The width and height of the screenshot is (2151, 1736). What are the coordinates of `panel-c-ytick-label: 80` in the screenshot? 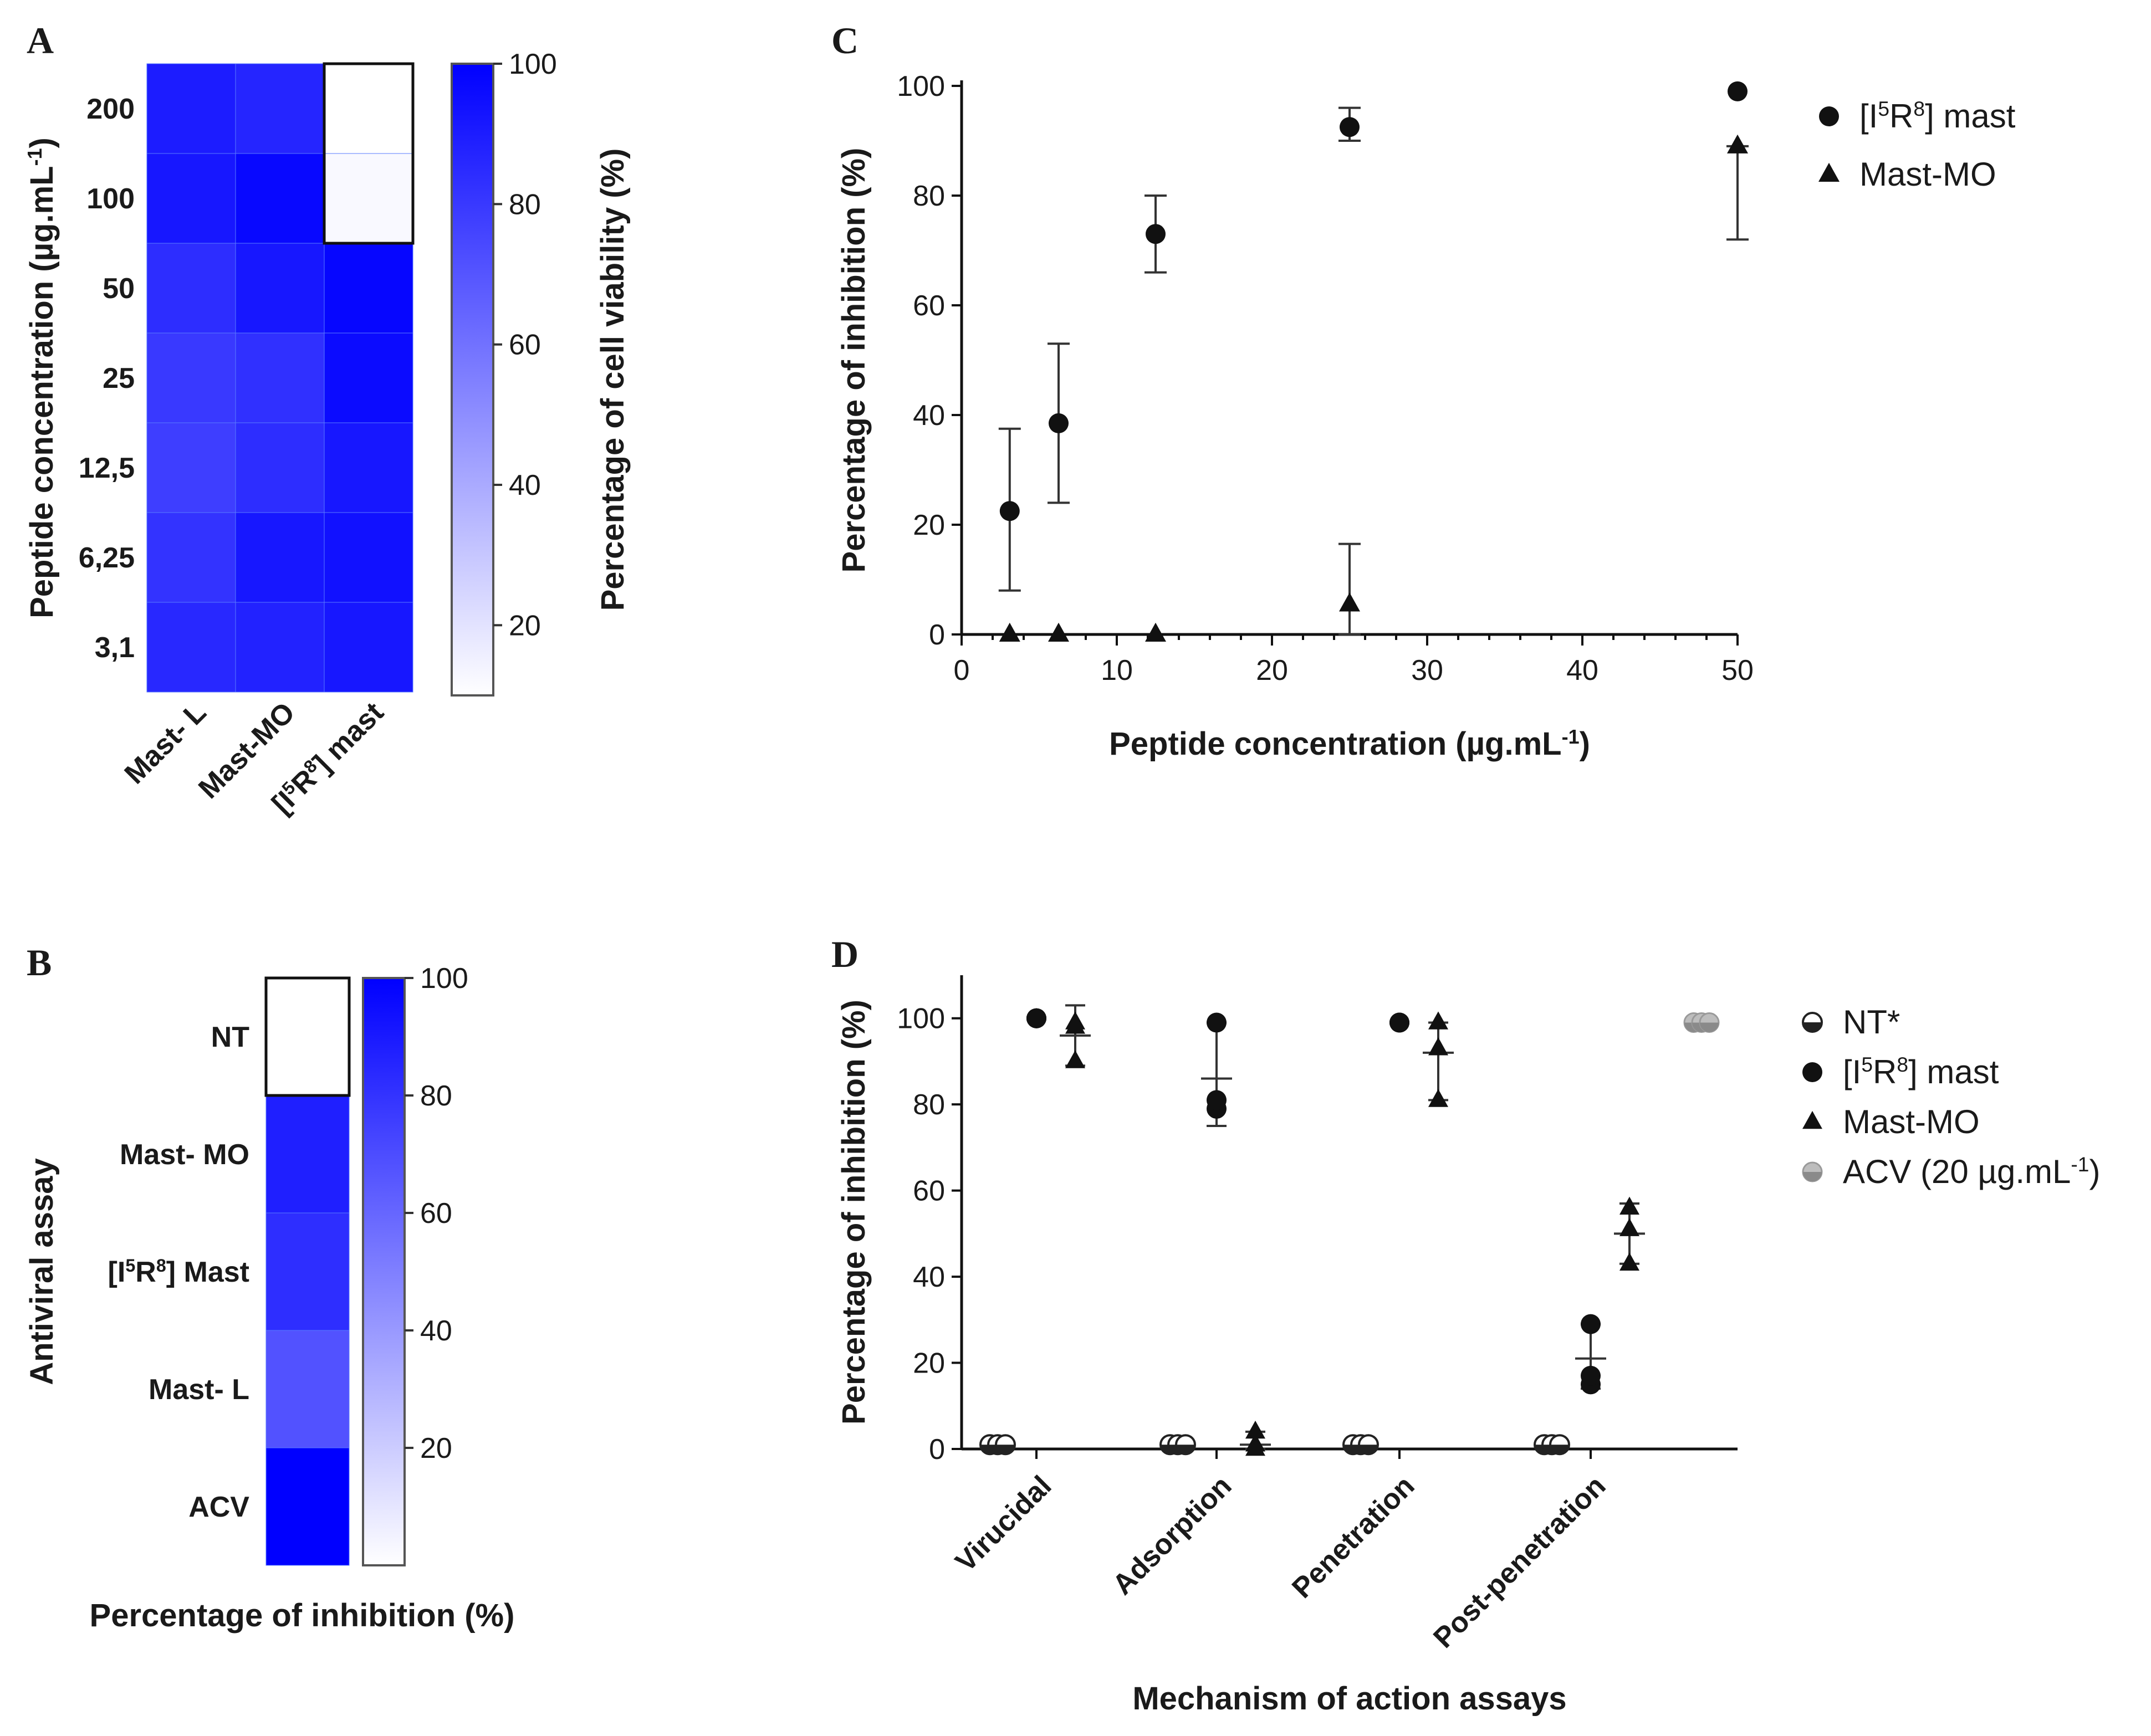 It's located at (929, 196).